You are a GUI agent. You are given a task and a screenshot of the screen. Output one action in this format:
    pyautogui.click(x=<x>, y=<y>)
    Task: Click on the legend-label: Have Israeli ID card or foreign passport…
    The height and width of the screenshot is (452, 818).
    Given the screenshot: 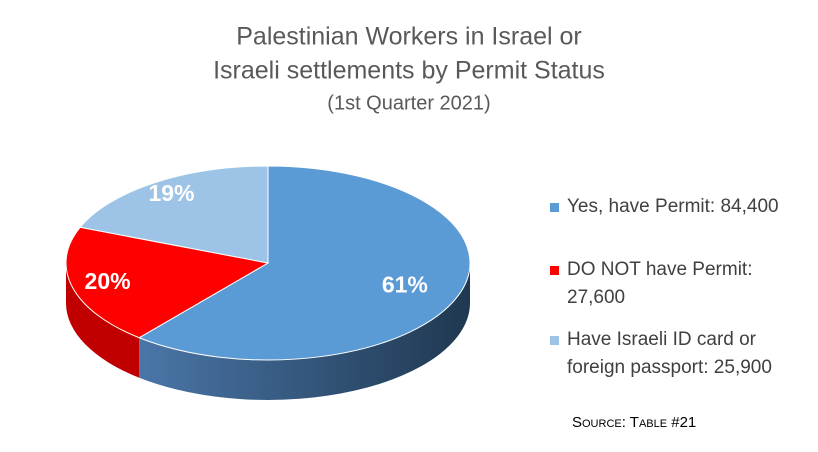 What is the action you would take?
    pyautogui.click(x=669, y=353)
    